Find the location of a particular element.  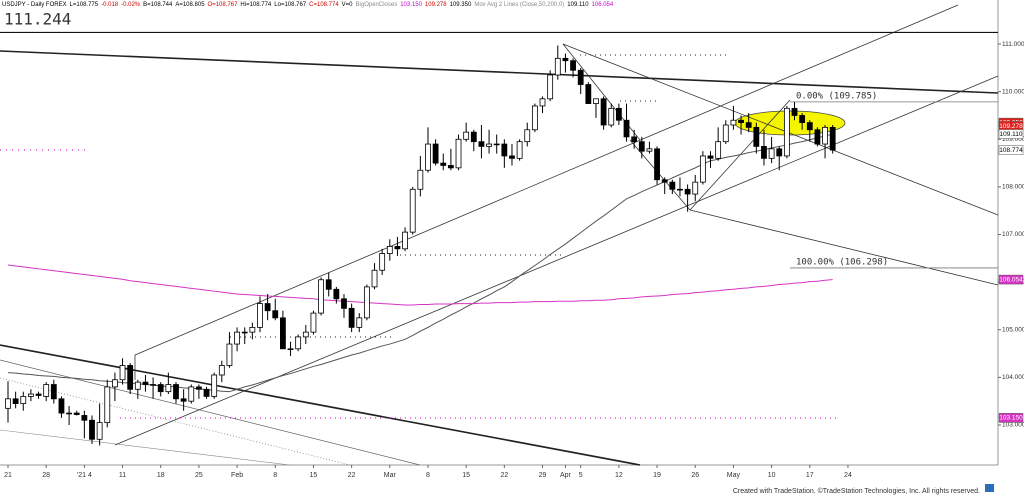

y-tick-label: 103.000 is located at coordinates (1013, 425).